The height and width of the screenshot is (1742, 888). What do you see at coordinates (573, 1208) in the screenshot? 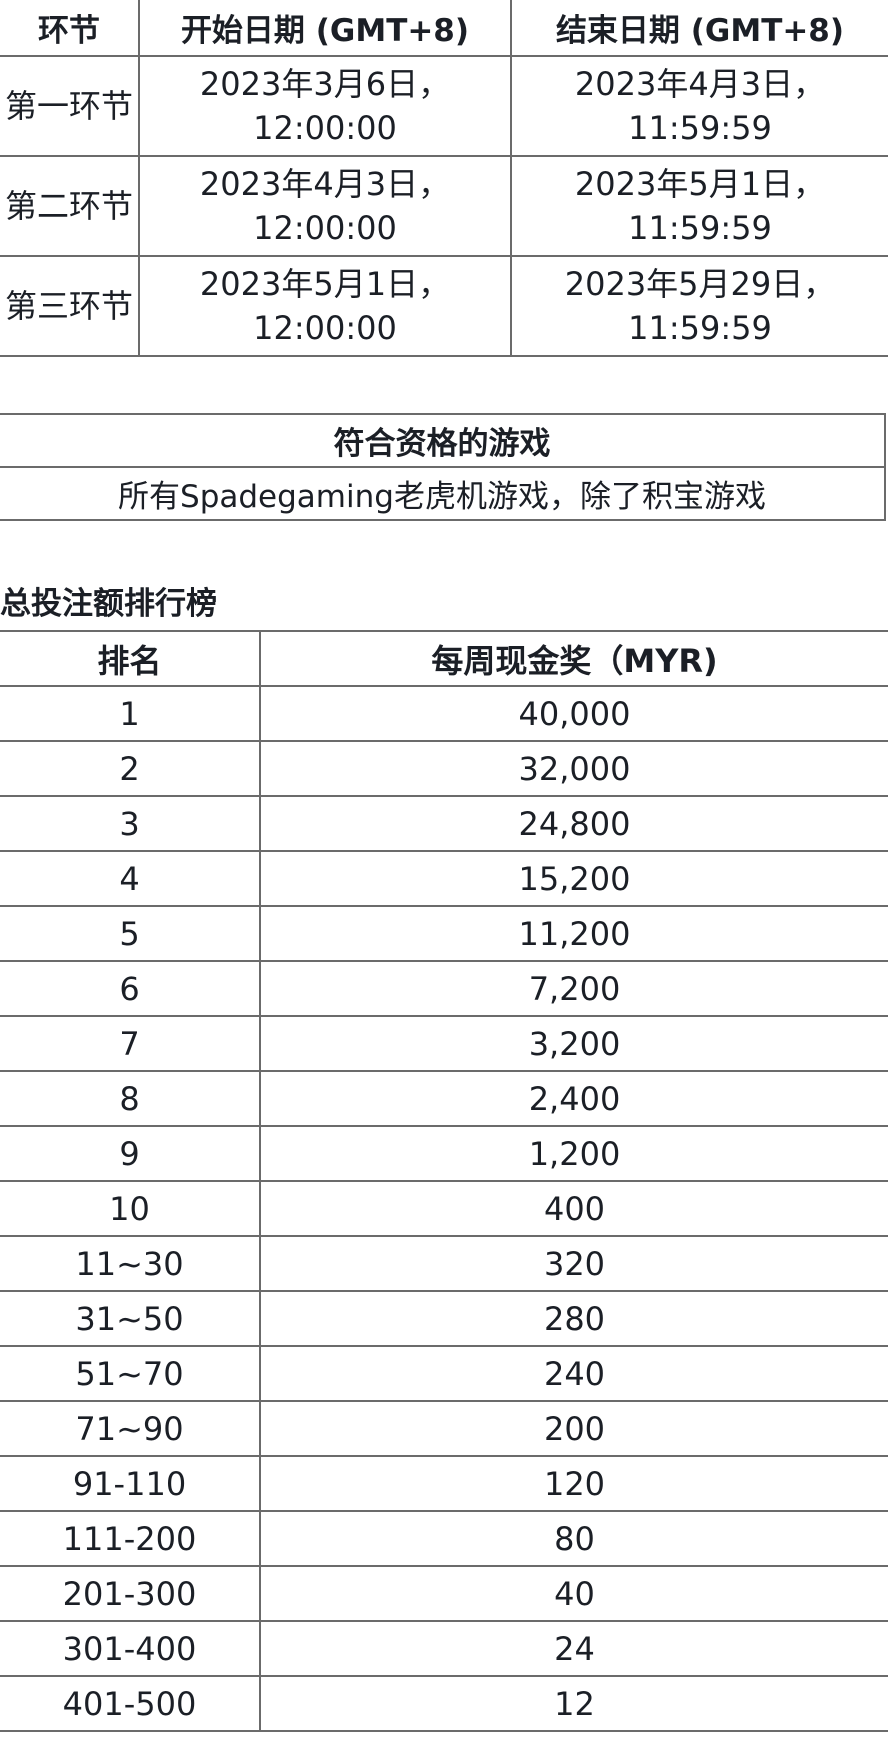
I see `prize-cell: 400` at bounding box center [573, 1208].